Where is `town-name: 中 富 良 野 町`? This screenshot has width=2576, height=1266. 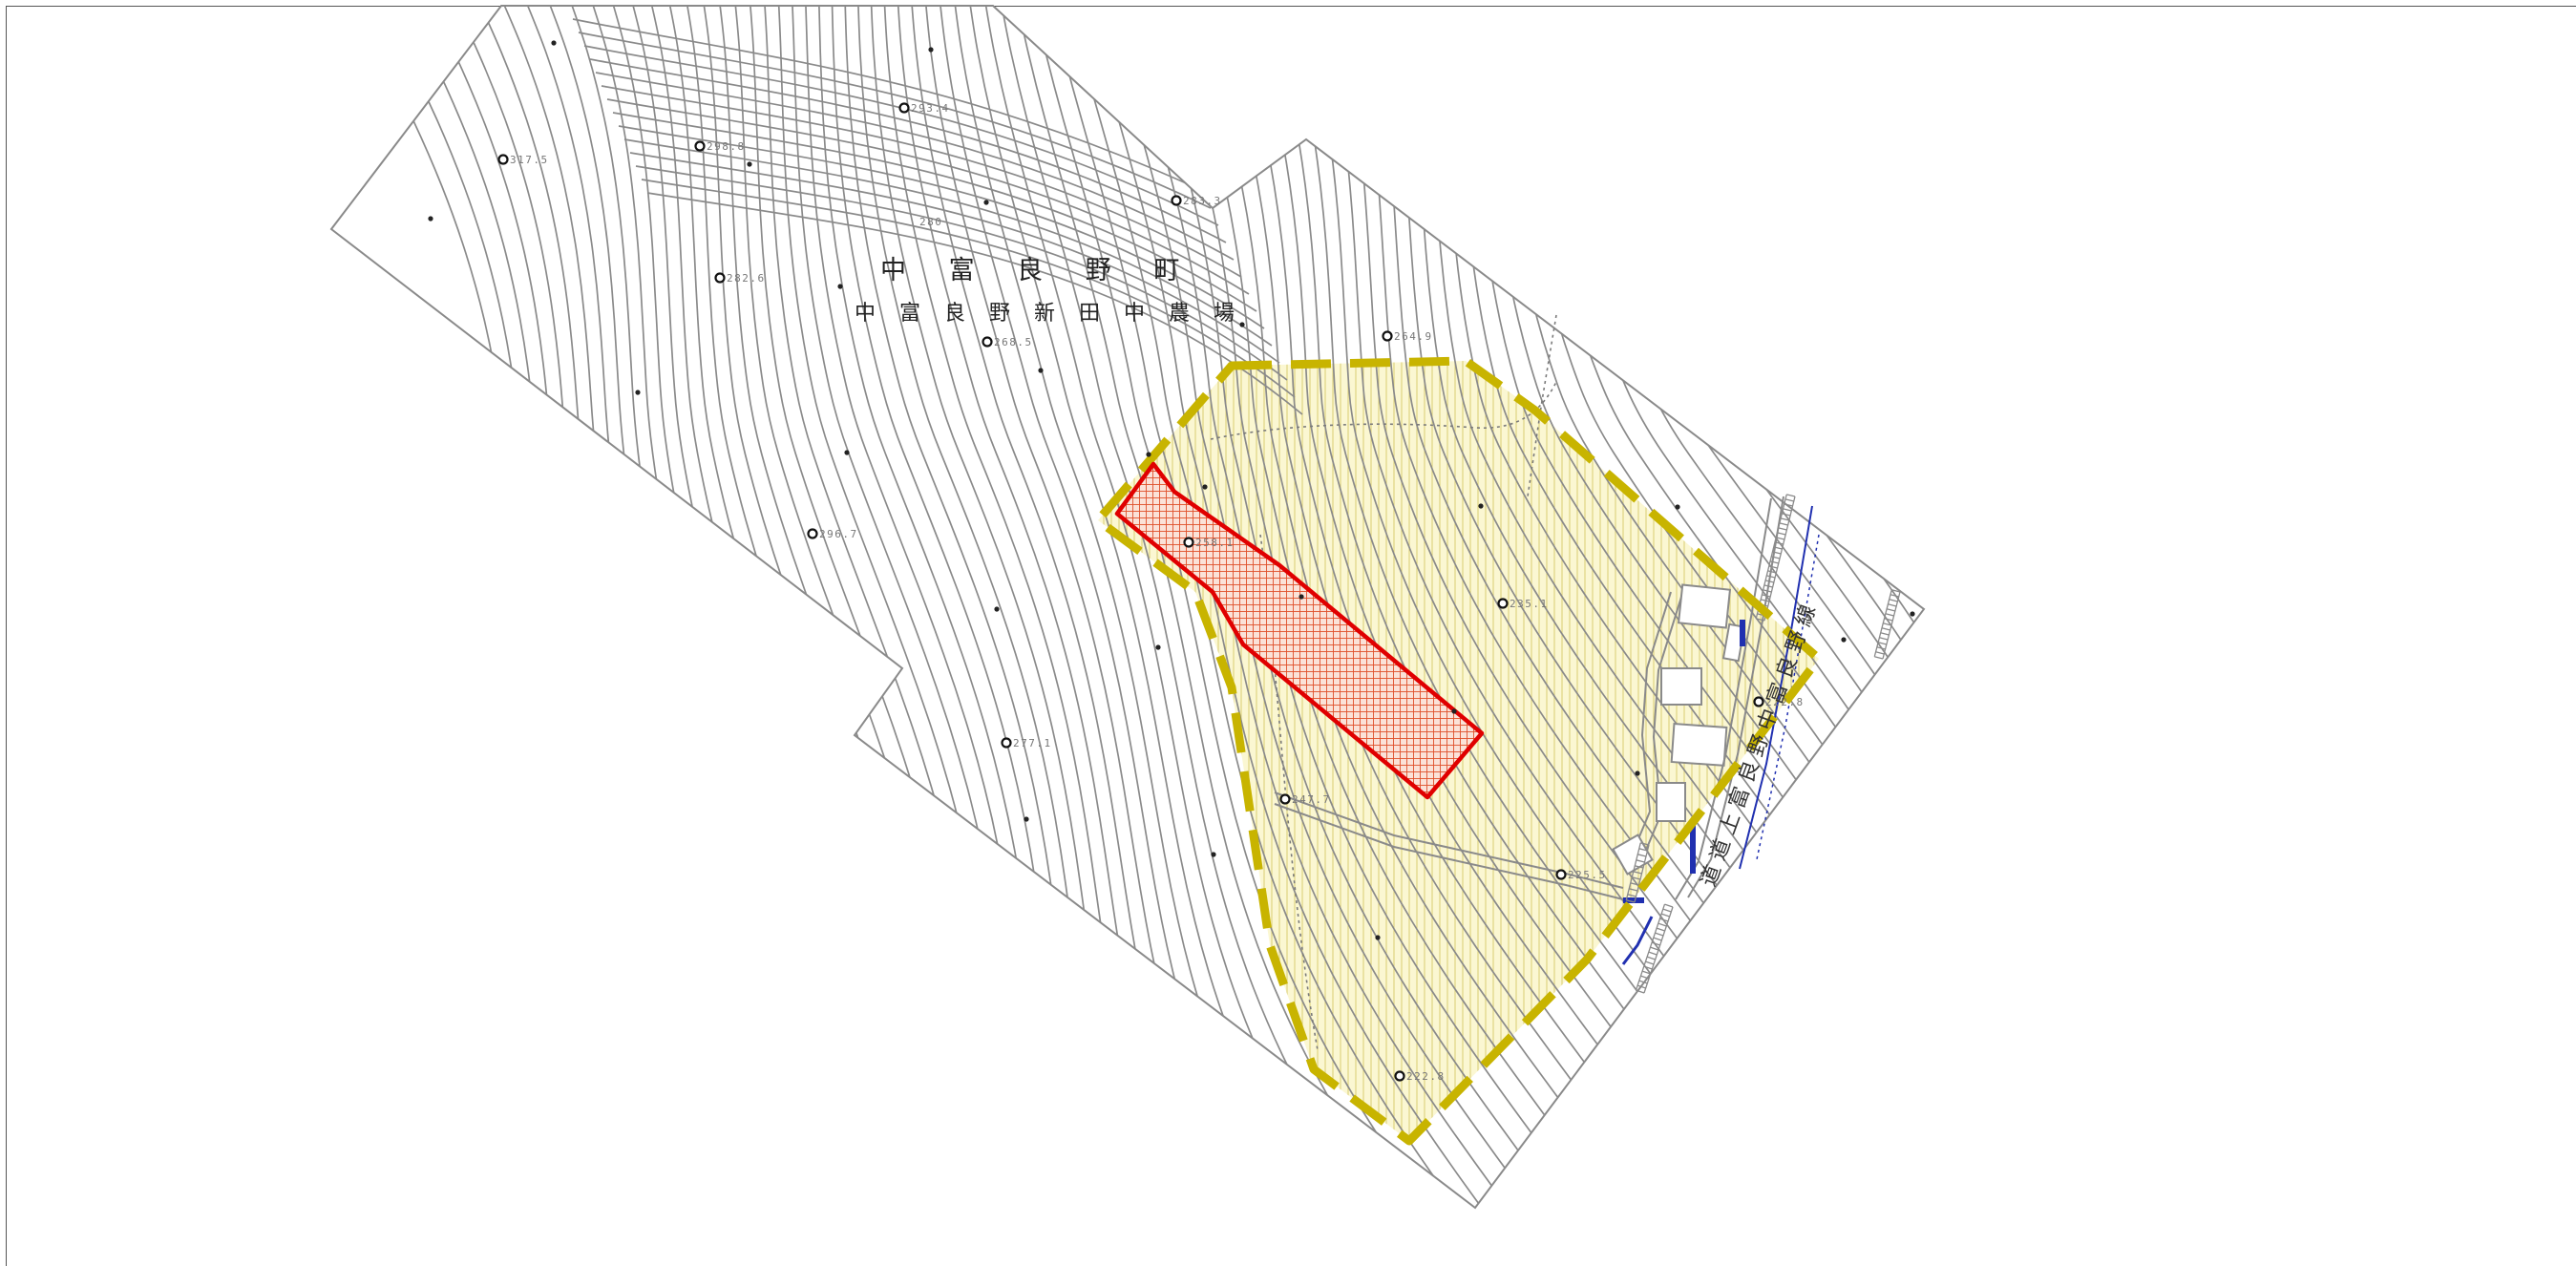 town-name: 中 富 良 野 町 is located at coordinates (1038, 270).